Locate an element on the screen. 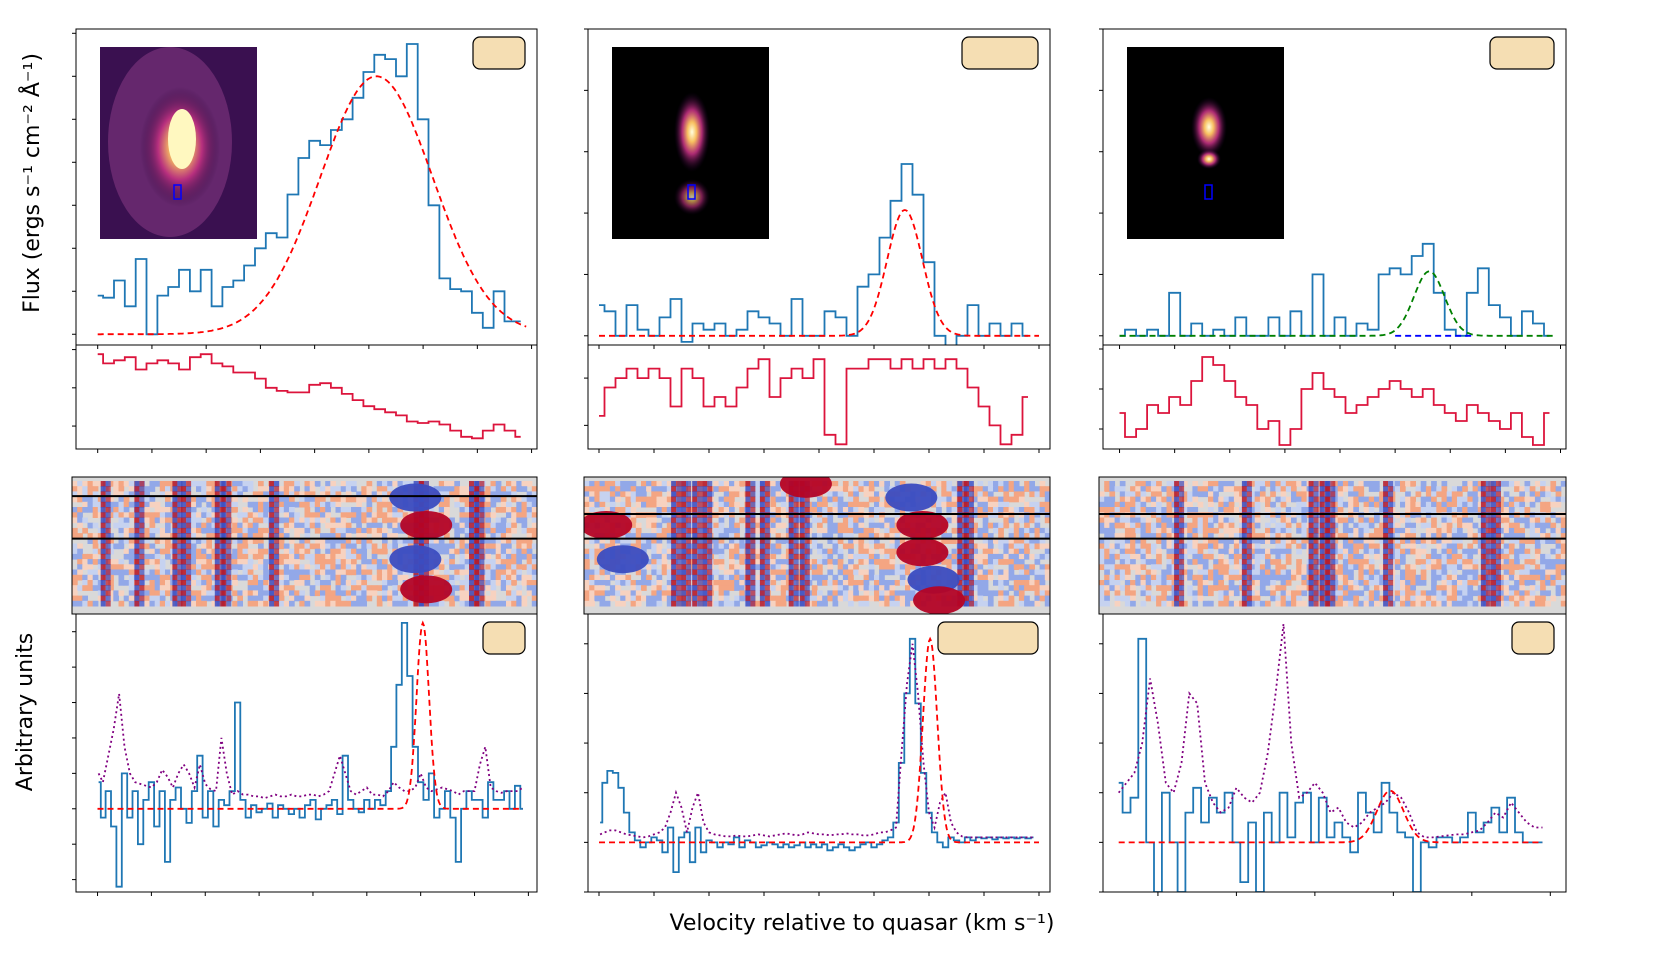 Image resolution: width=1661 pixels, height=954 pixels. panel-ha is located at coordinates (305, 754).